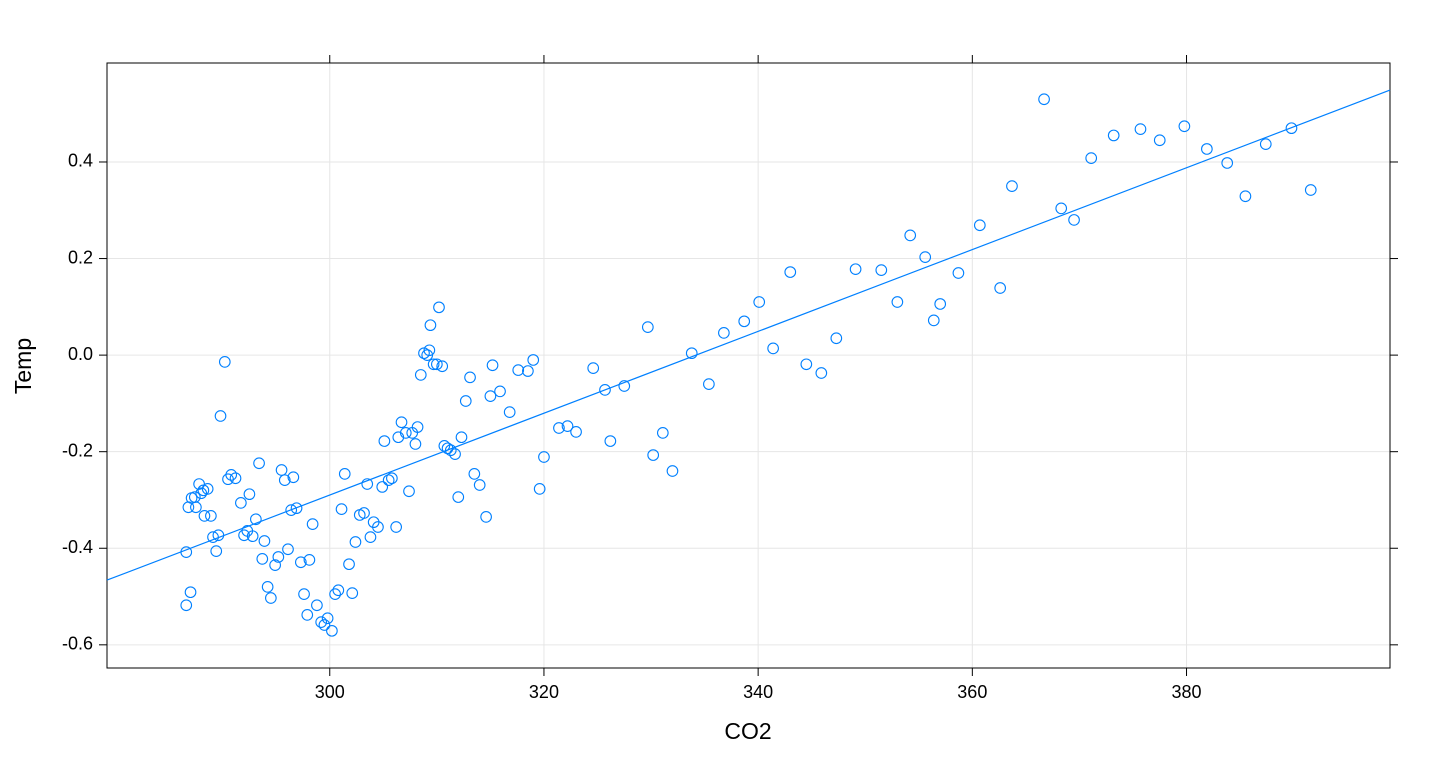 The width and height of the screenshot is (1440, 768). I want to click on y-tick-label: 0.2, so click(80, 257).